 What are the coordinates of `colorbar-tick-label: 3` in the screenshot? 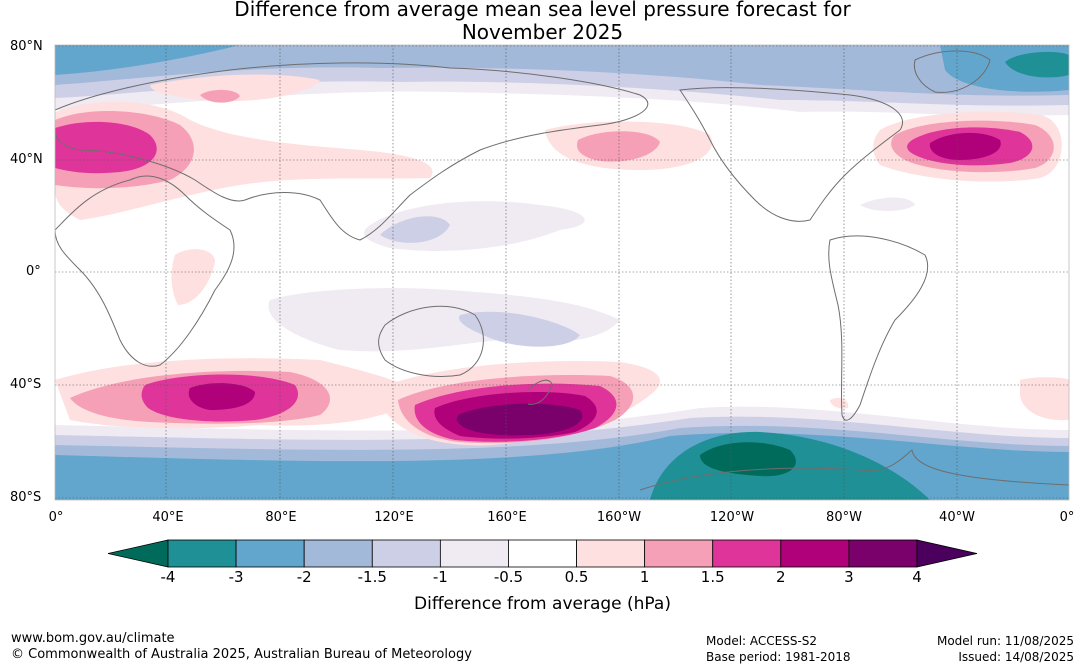 It's located at (849, 577).